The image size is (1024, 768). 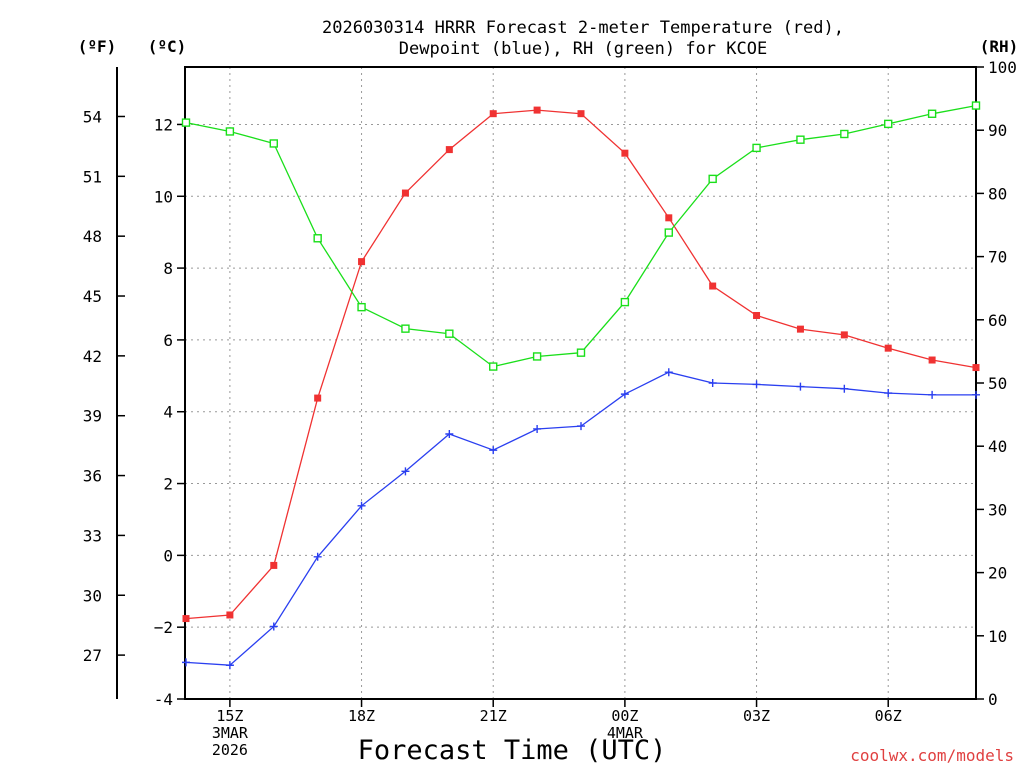 I want to click on rh-tick-label: 10, so click(x=997, y=636).